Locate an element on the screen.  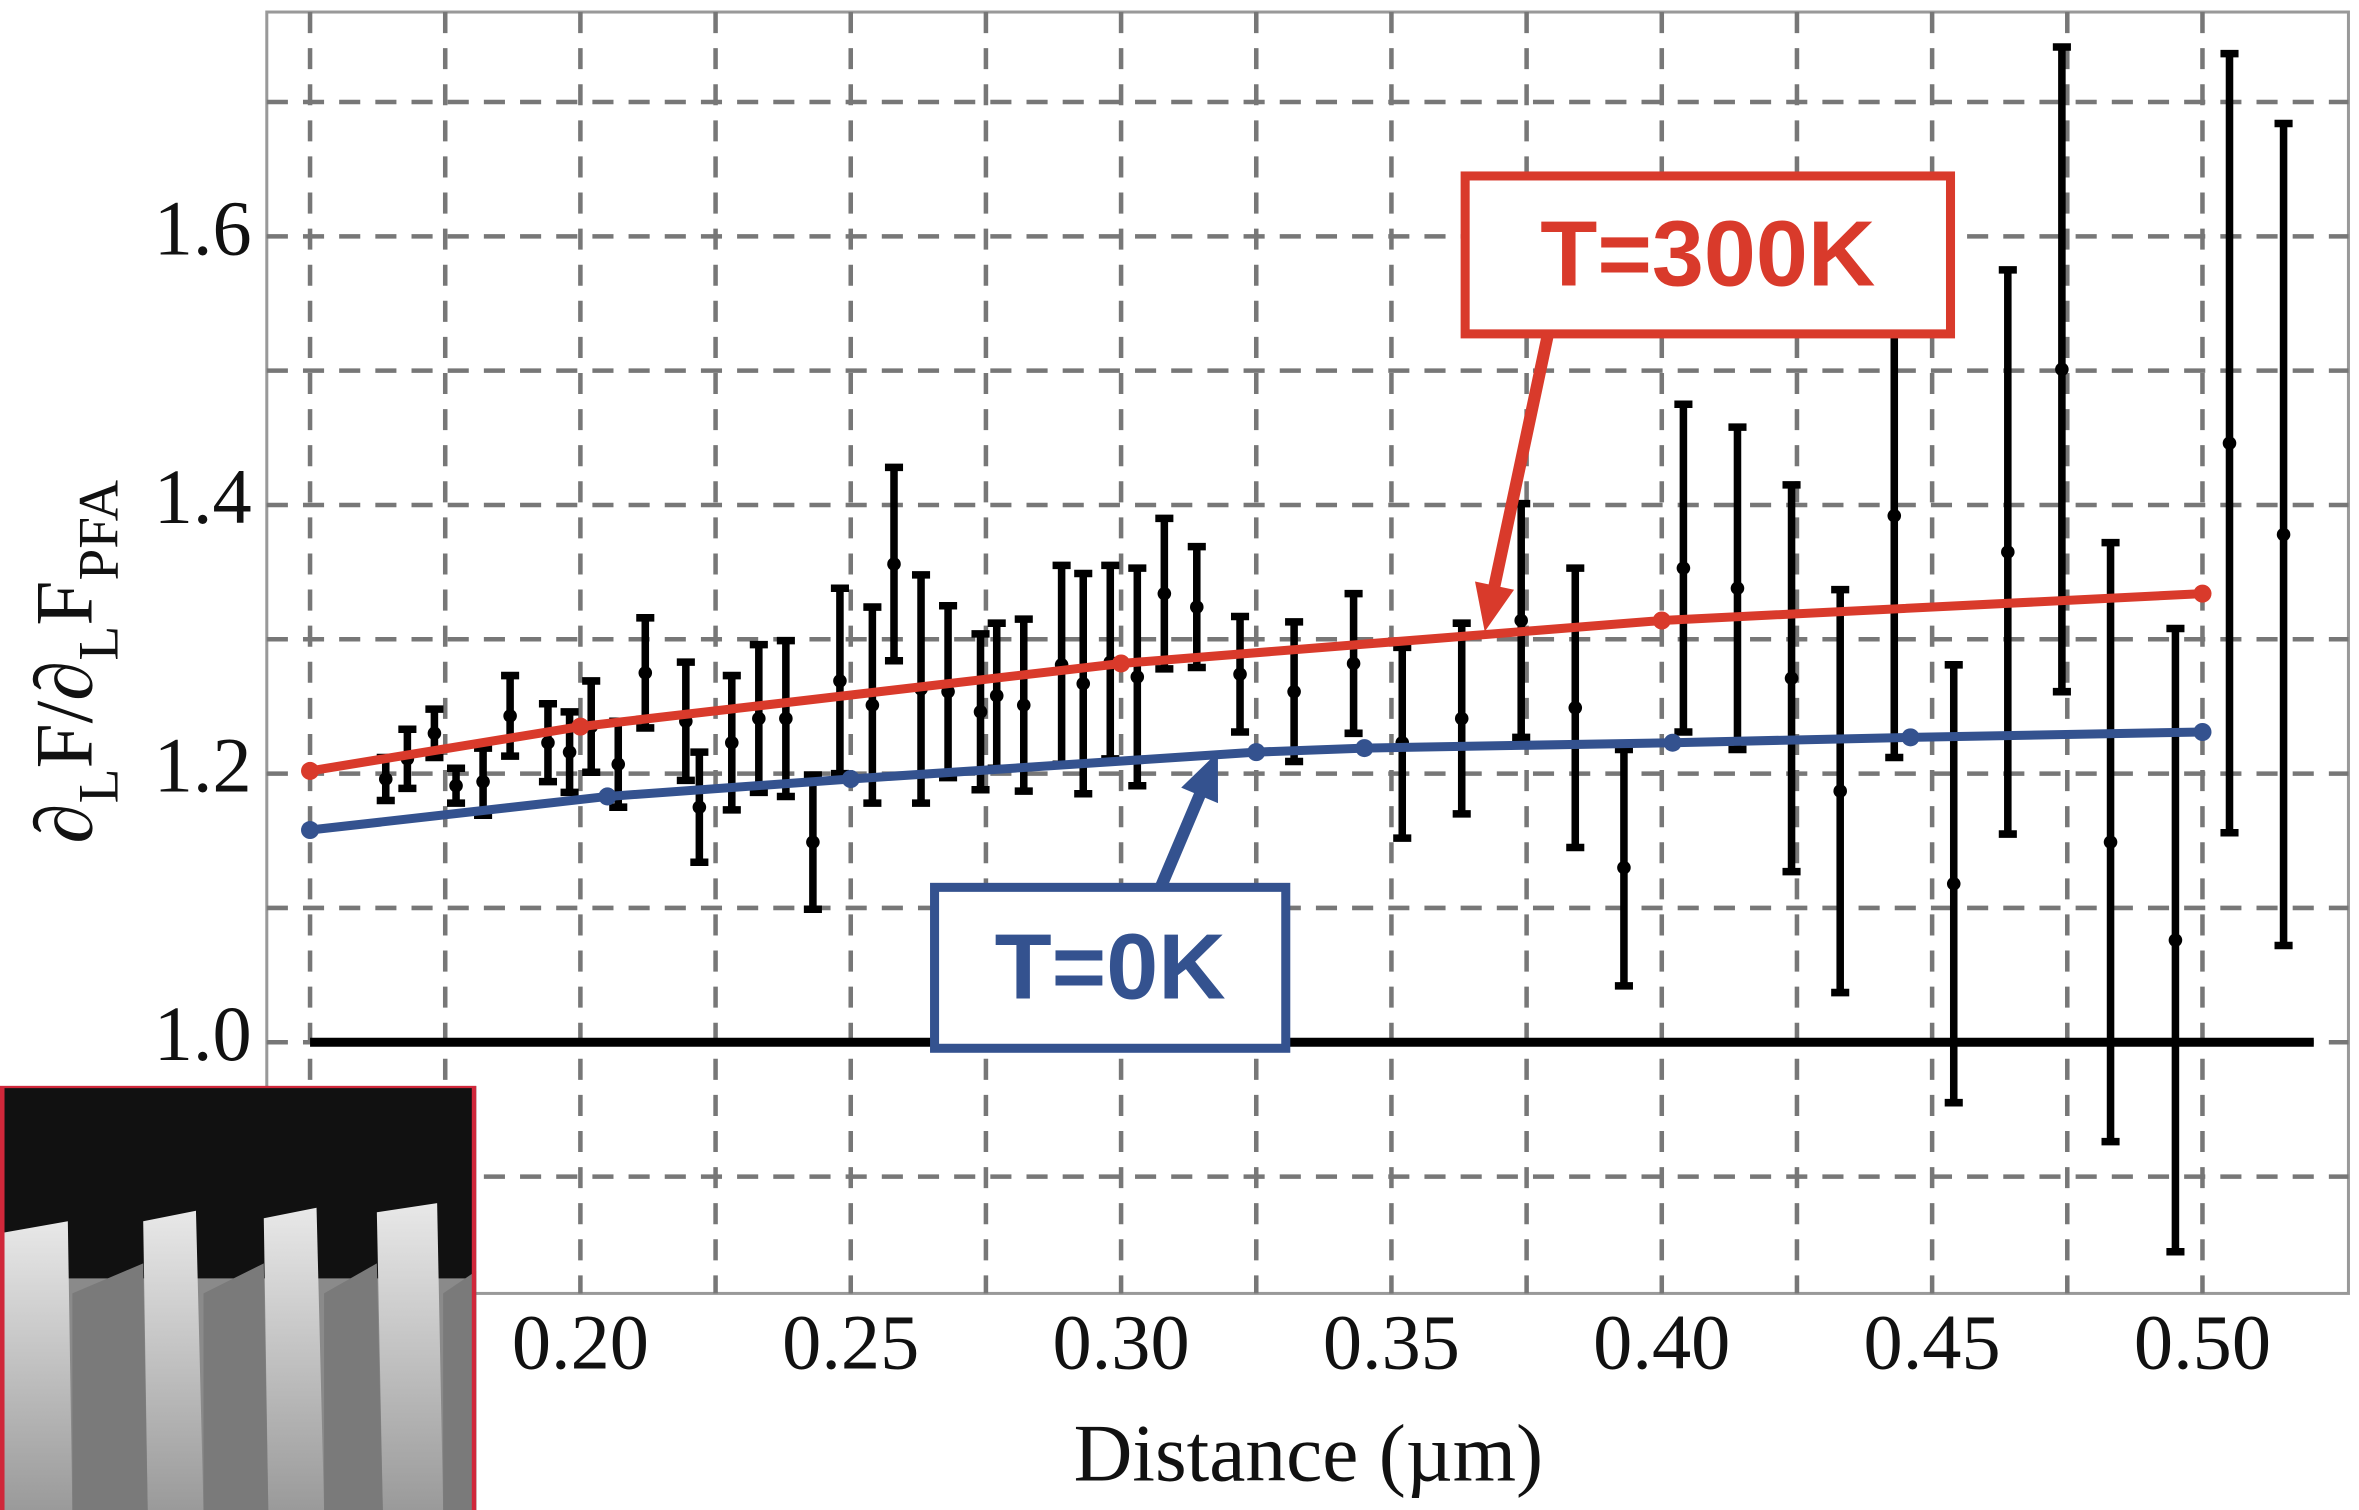
fit-line is located at coordinates (1256, 781).